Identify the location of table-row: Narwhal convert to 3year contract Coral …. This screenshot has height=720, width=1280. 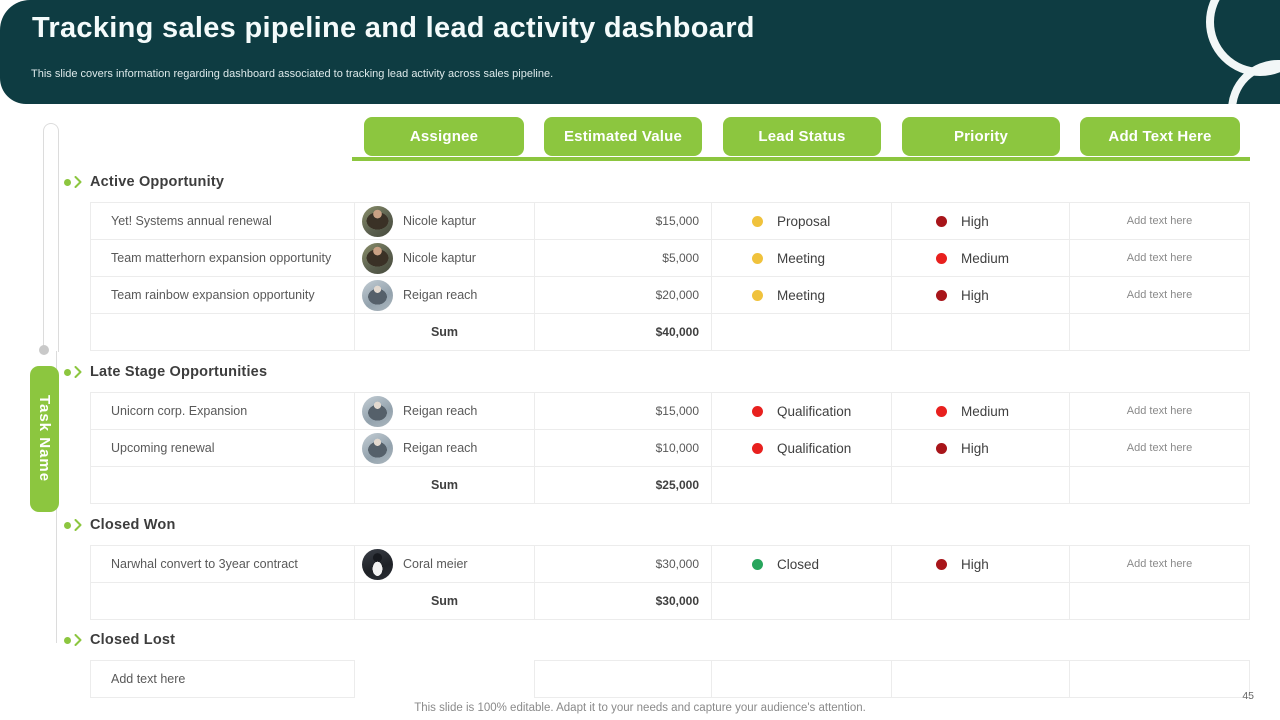
(670, 564).